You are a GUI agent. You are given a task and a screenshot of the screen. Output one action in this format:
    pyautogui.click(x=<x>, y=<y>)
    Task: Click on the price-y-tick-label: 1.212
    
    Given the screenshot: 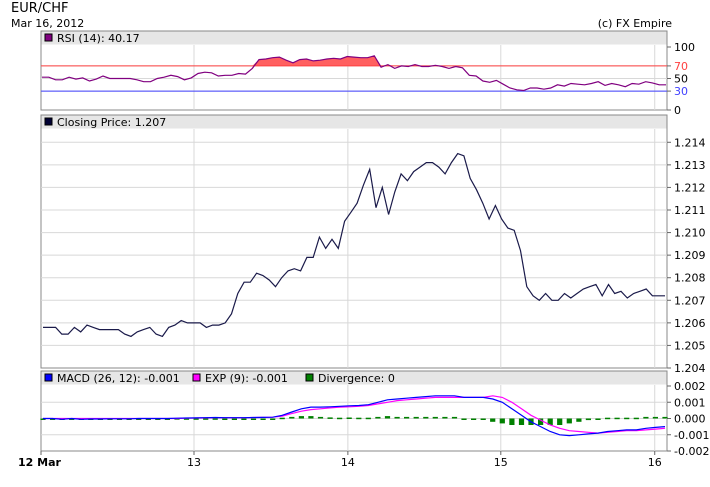 What is the action you would take?
    pyautogui.click(x=690, y=187)
    